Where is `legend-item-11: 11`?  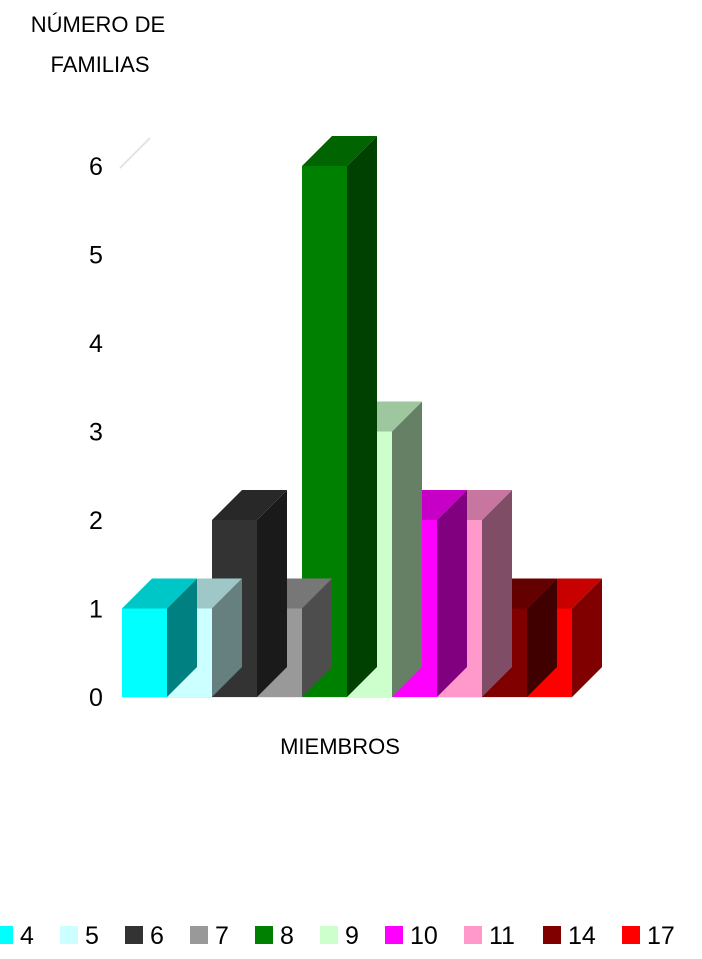
legend-item-11: 11 is located at coordinates (489, 936).